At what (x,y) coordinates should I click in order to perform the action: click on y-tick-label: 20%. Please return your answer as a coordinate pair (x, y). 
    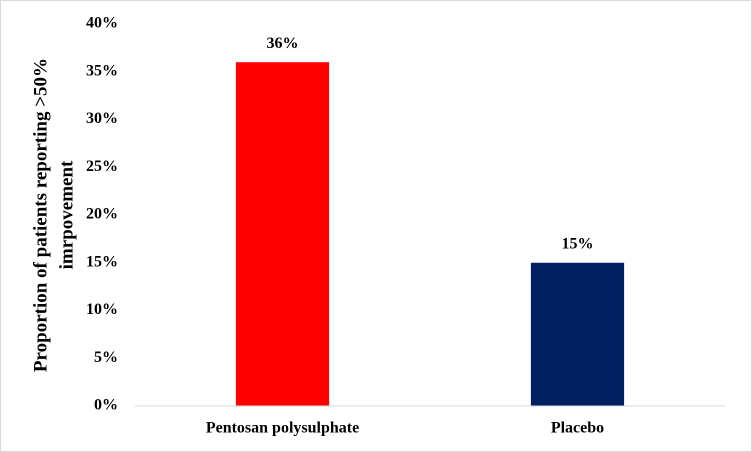
    Looking at the image, I should click on (102, 214).